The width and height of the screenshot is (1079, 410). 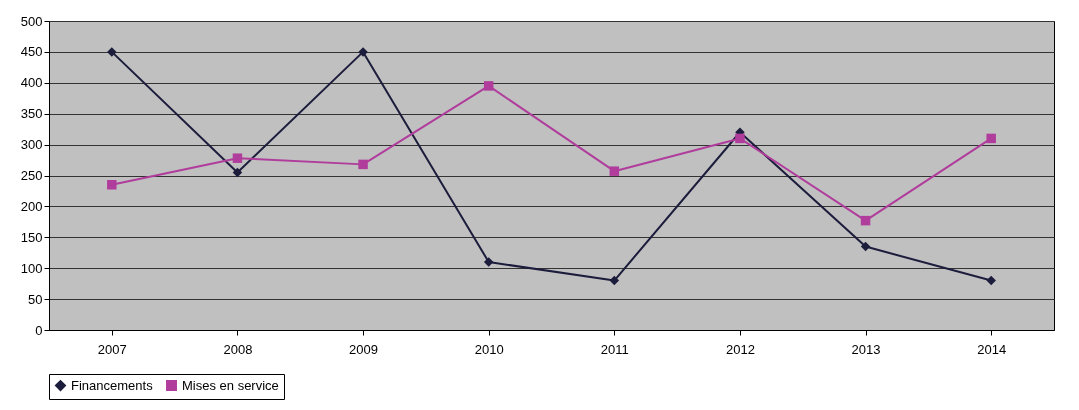 I want to click on x-tick-label: 2007, so click(x=112, y=349).